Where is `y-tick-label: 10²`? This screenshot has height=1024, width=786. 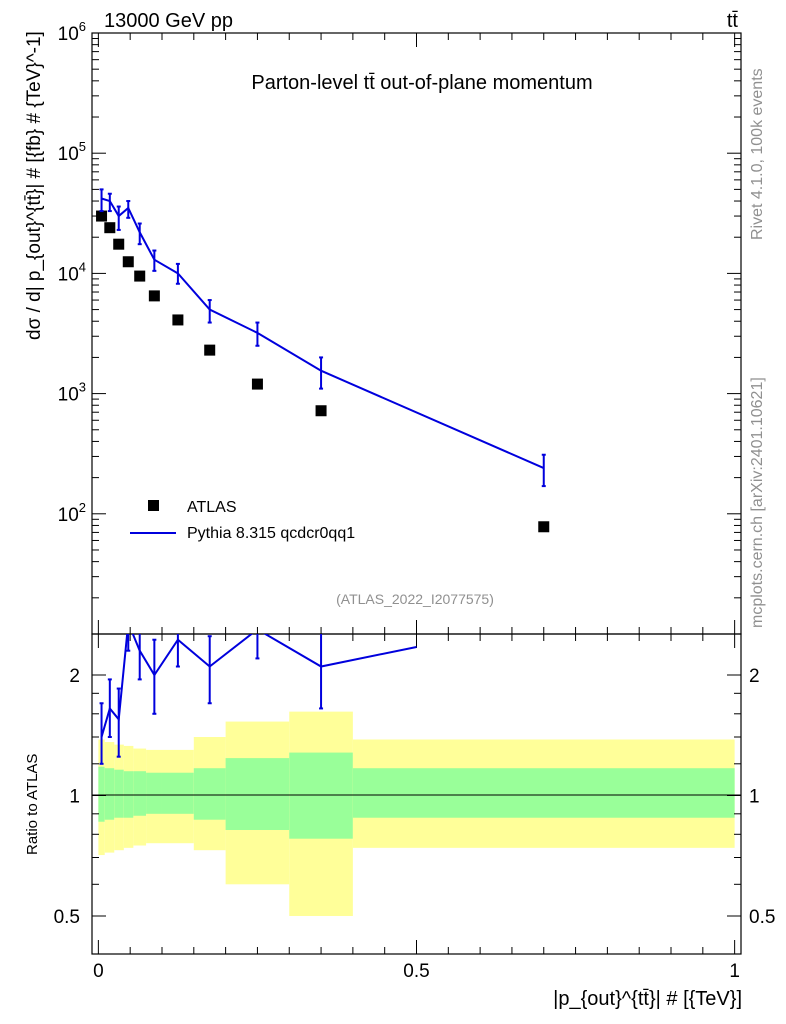
y-tick-label: 10² is located at coordinates (72, 513).